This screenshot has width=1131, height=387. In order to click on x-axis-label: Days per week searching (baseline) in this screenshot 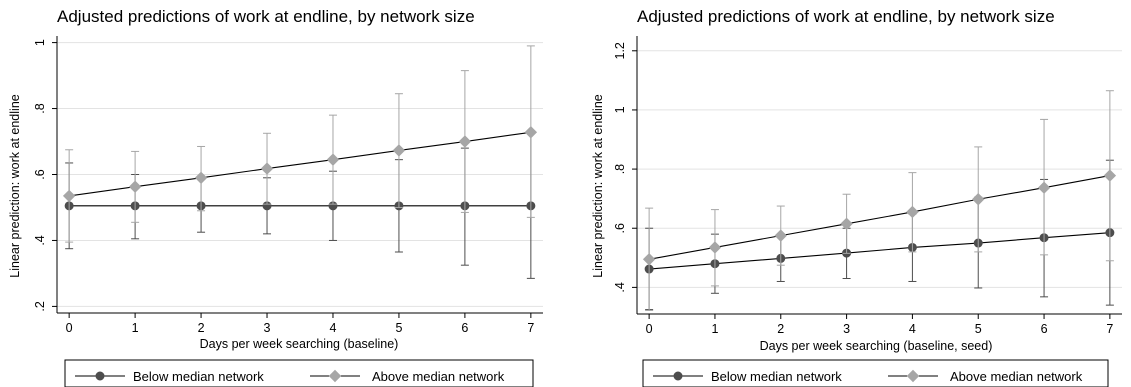, I will do `click(299, 344)`.